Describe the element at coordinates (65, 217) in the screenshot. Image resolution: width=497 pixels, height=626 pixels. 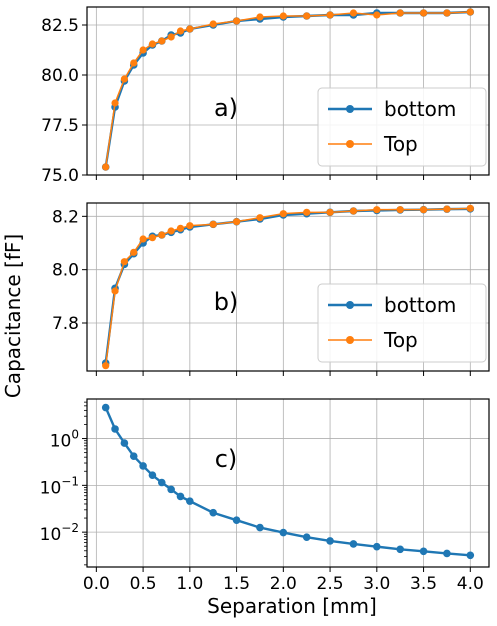
I see `y-tick-label: 8.2` at that location.